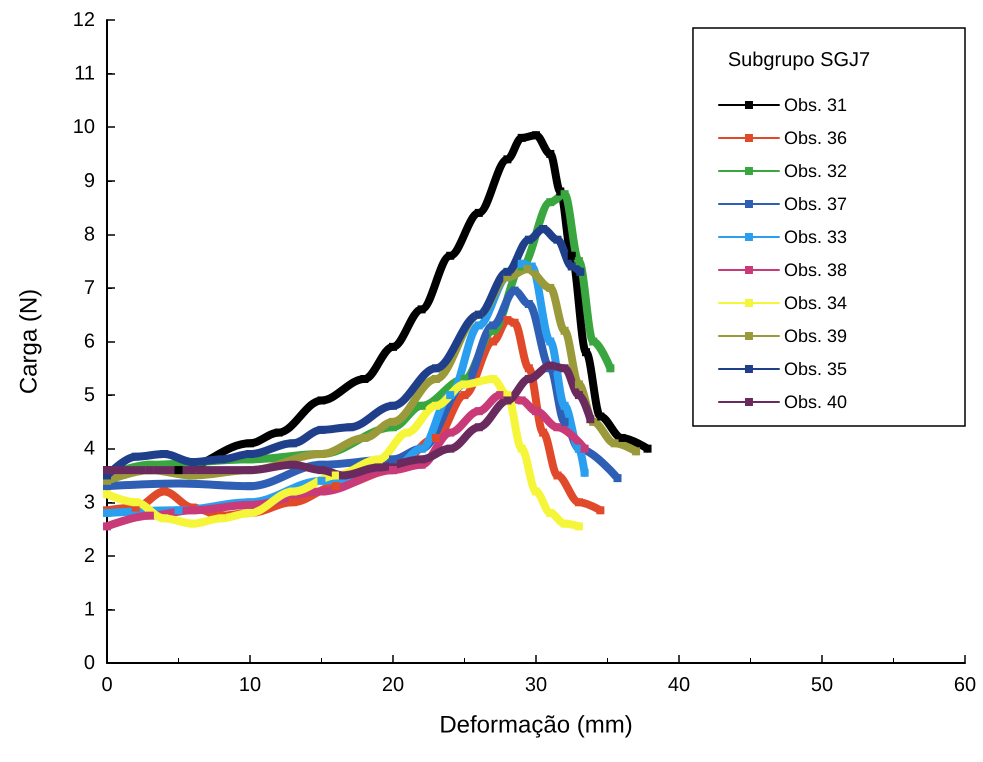 The height and width of the screenshot is (762, 983). I want to click on legend-label: Obs. 31, so click(816, 105).